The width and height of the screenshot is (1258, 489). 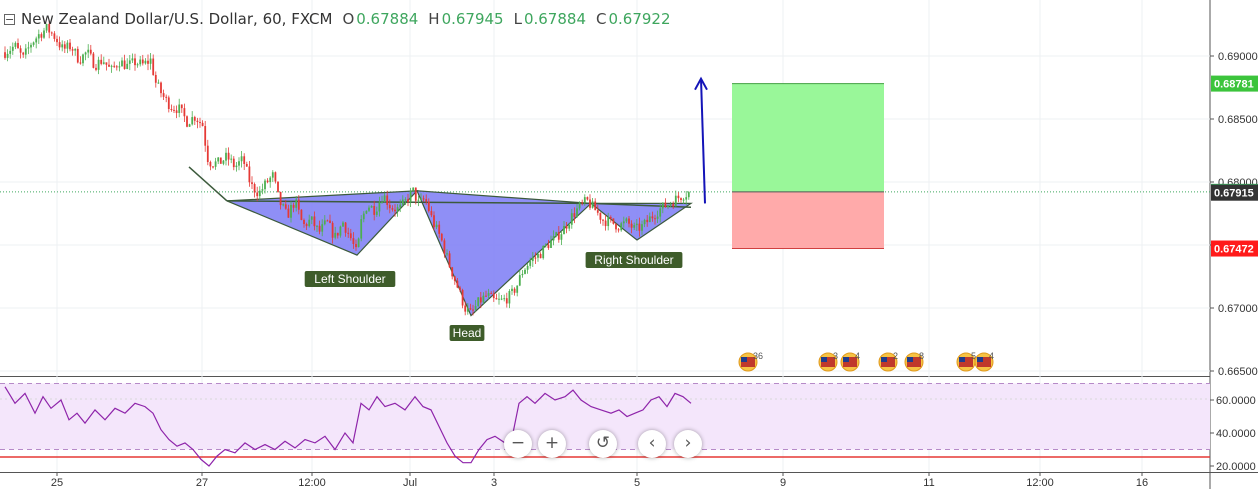 What do you see at coordinates (688, 444) in the screenshot?
I see `scroll-right-button: ›` at bounding box center [688, 444].